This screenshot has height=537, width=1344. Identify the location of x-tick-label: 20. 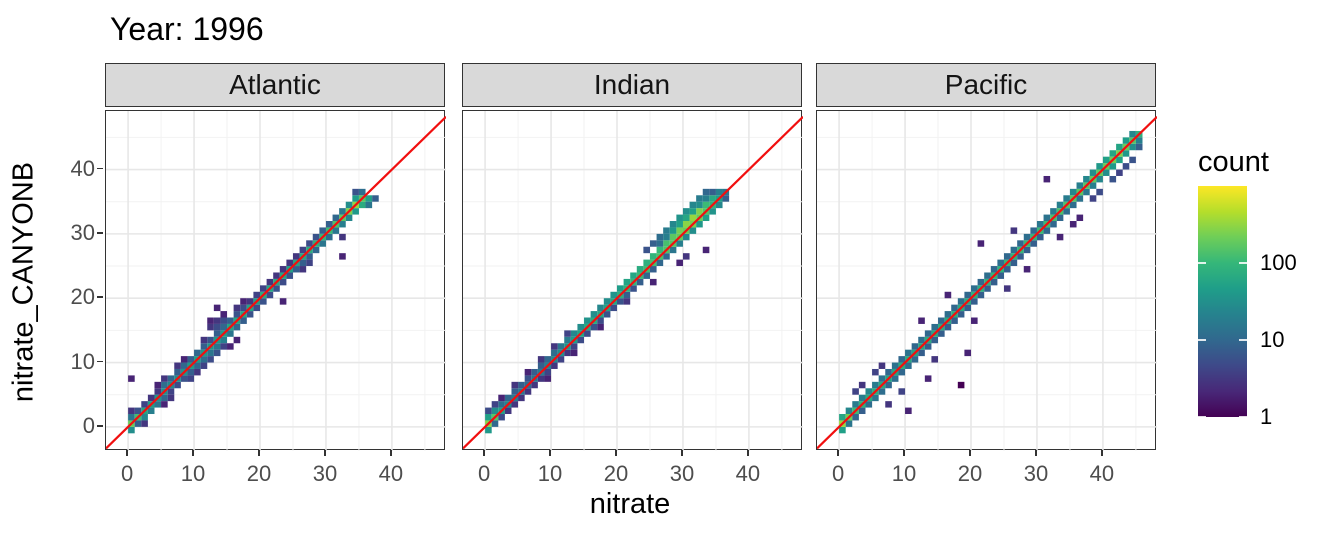
(259, 473).